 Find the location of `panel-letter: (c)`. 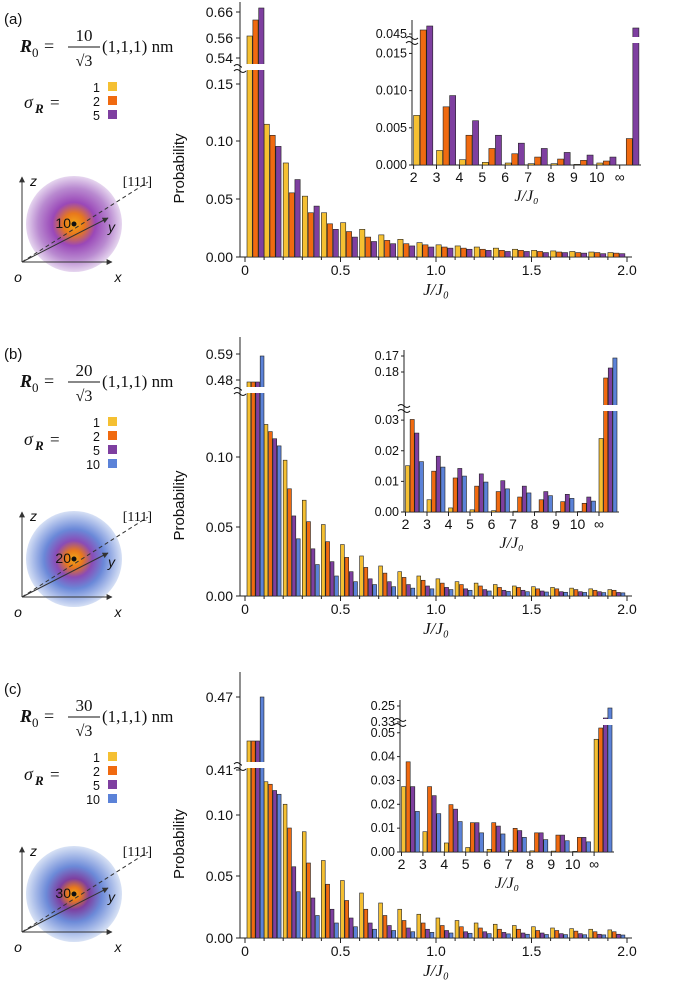

panel-letter: (c) is located at coordinates (13, 689).